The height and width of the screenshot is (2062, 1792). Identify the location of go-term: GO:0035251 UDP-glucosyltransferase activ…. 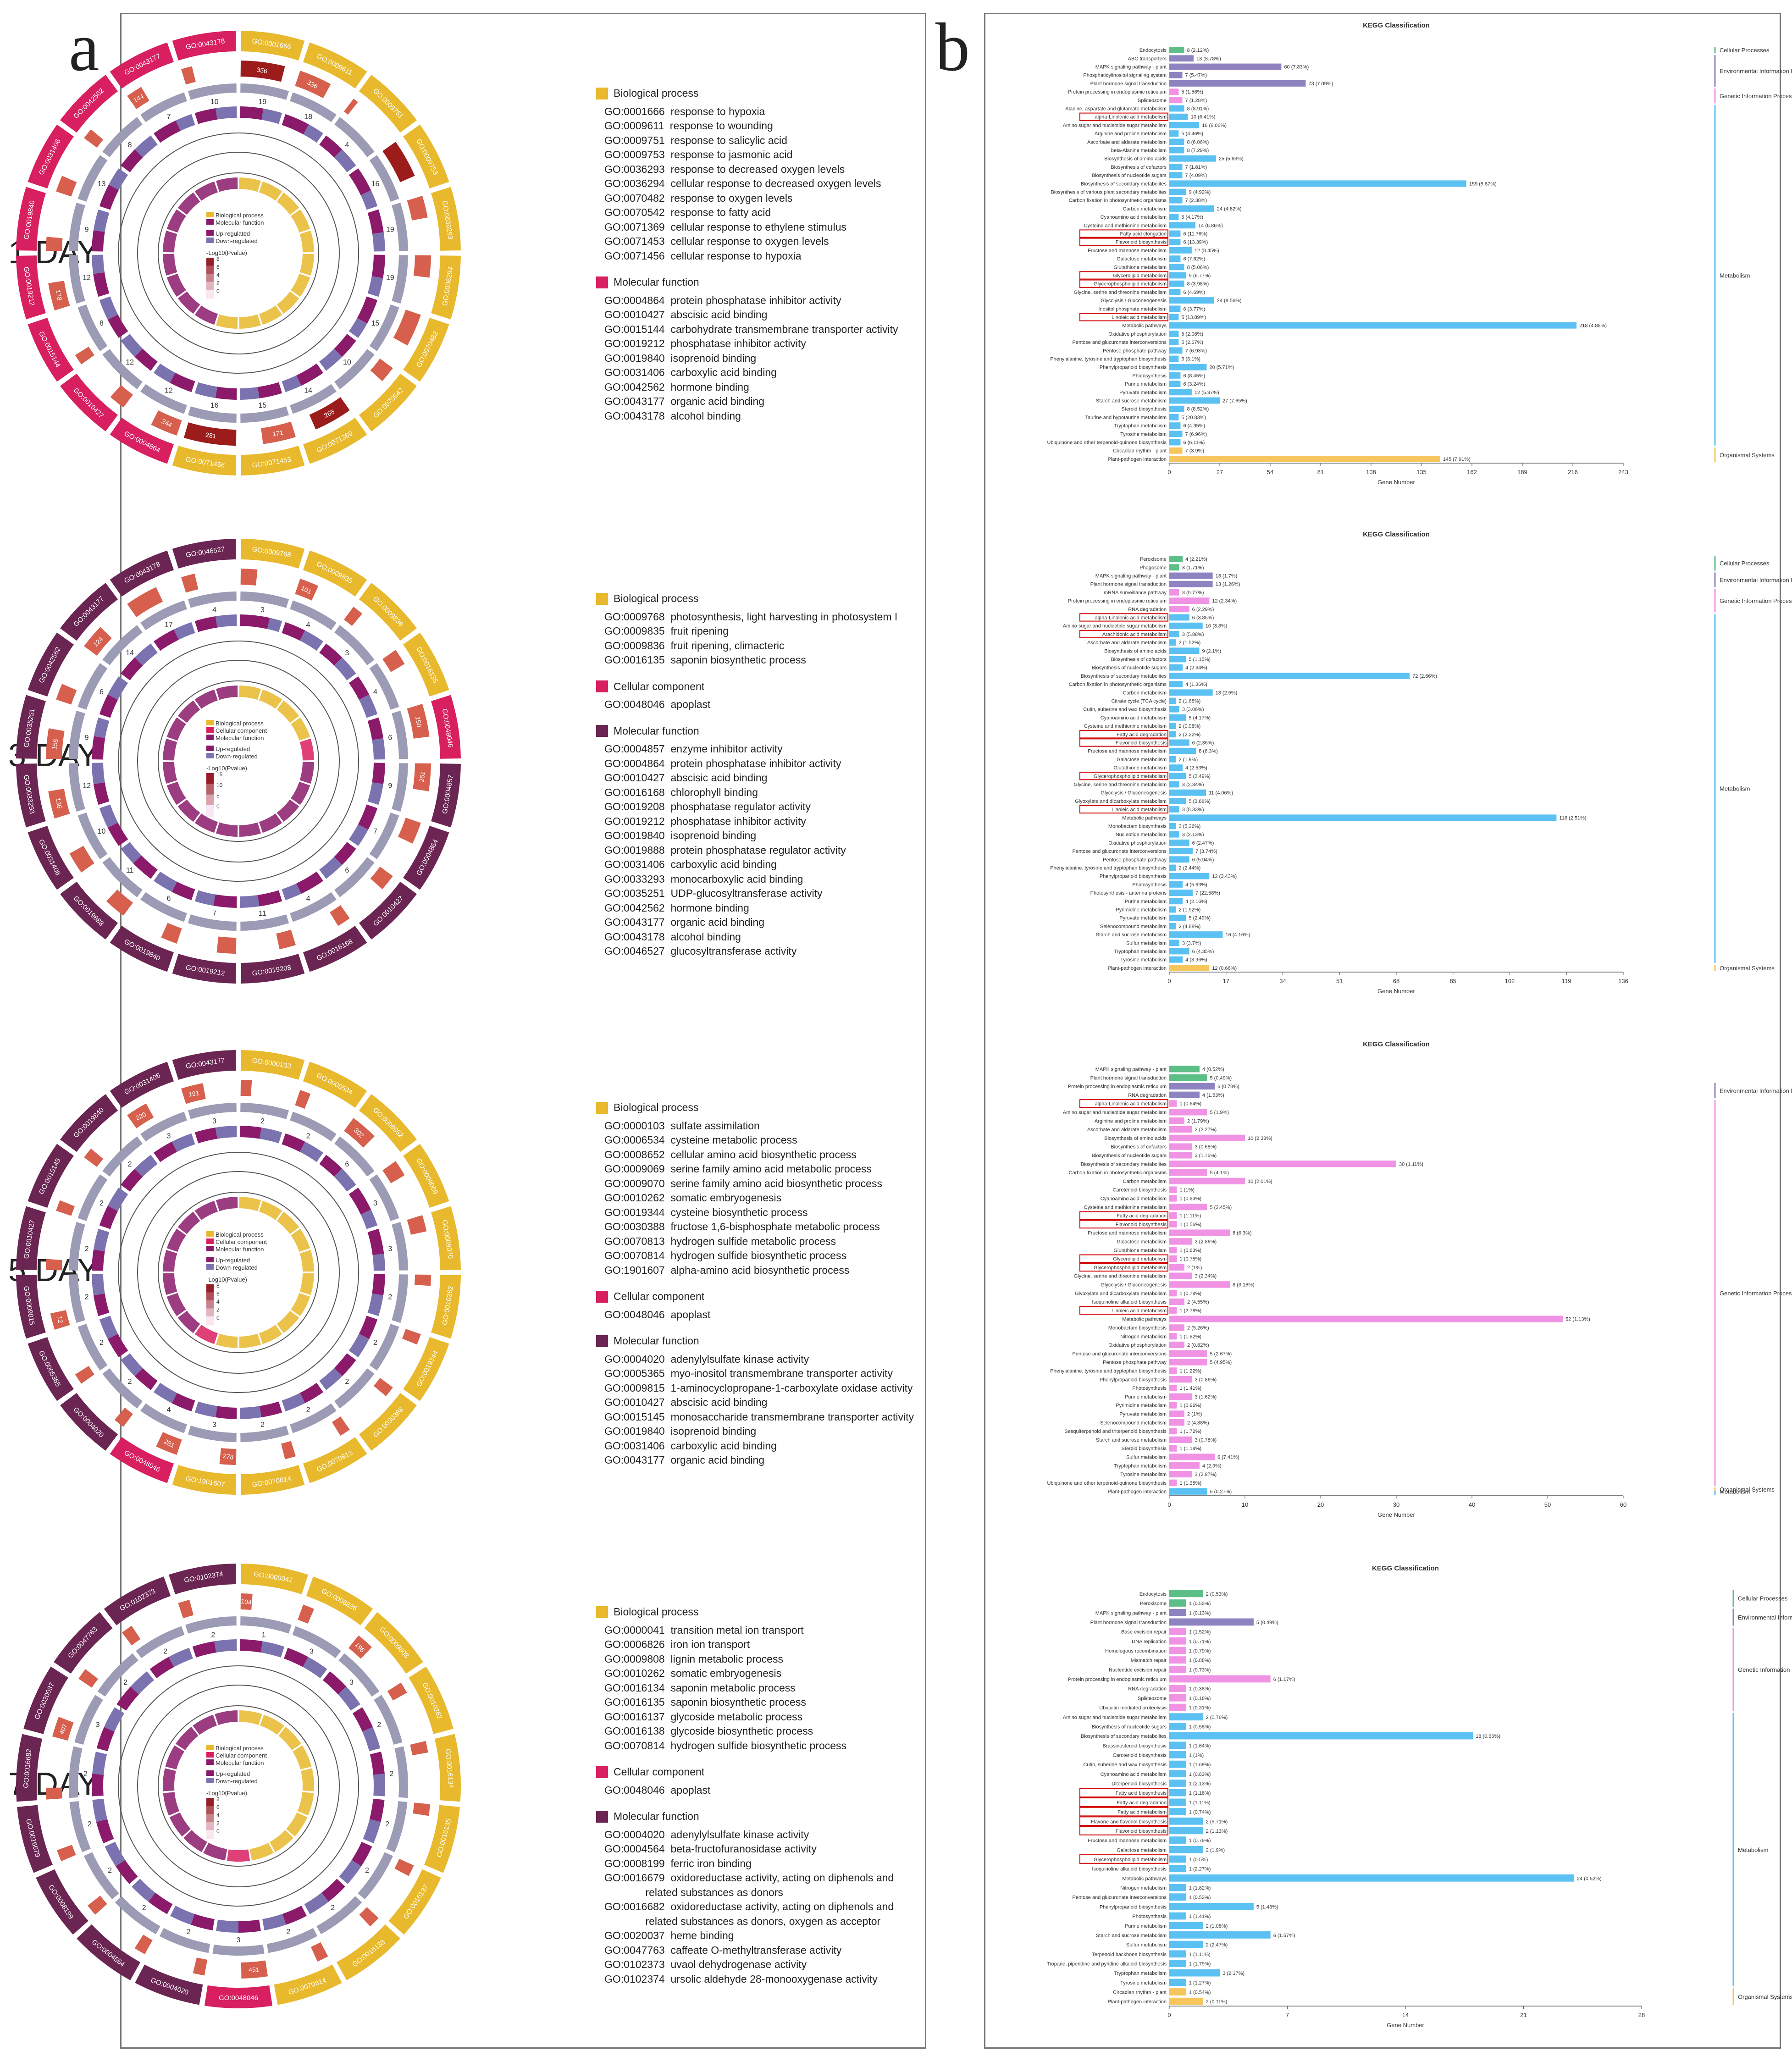
(713, 893).